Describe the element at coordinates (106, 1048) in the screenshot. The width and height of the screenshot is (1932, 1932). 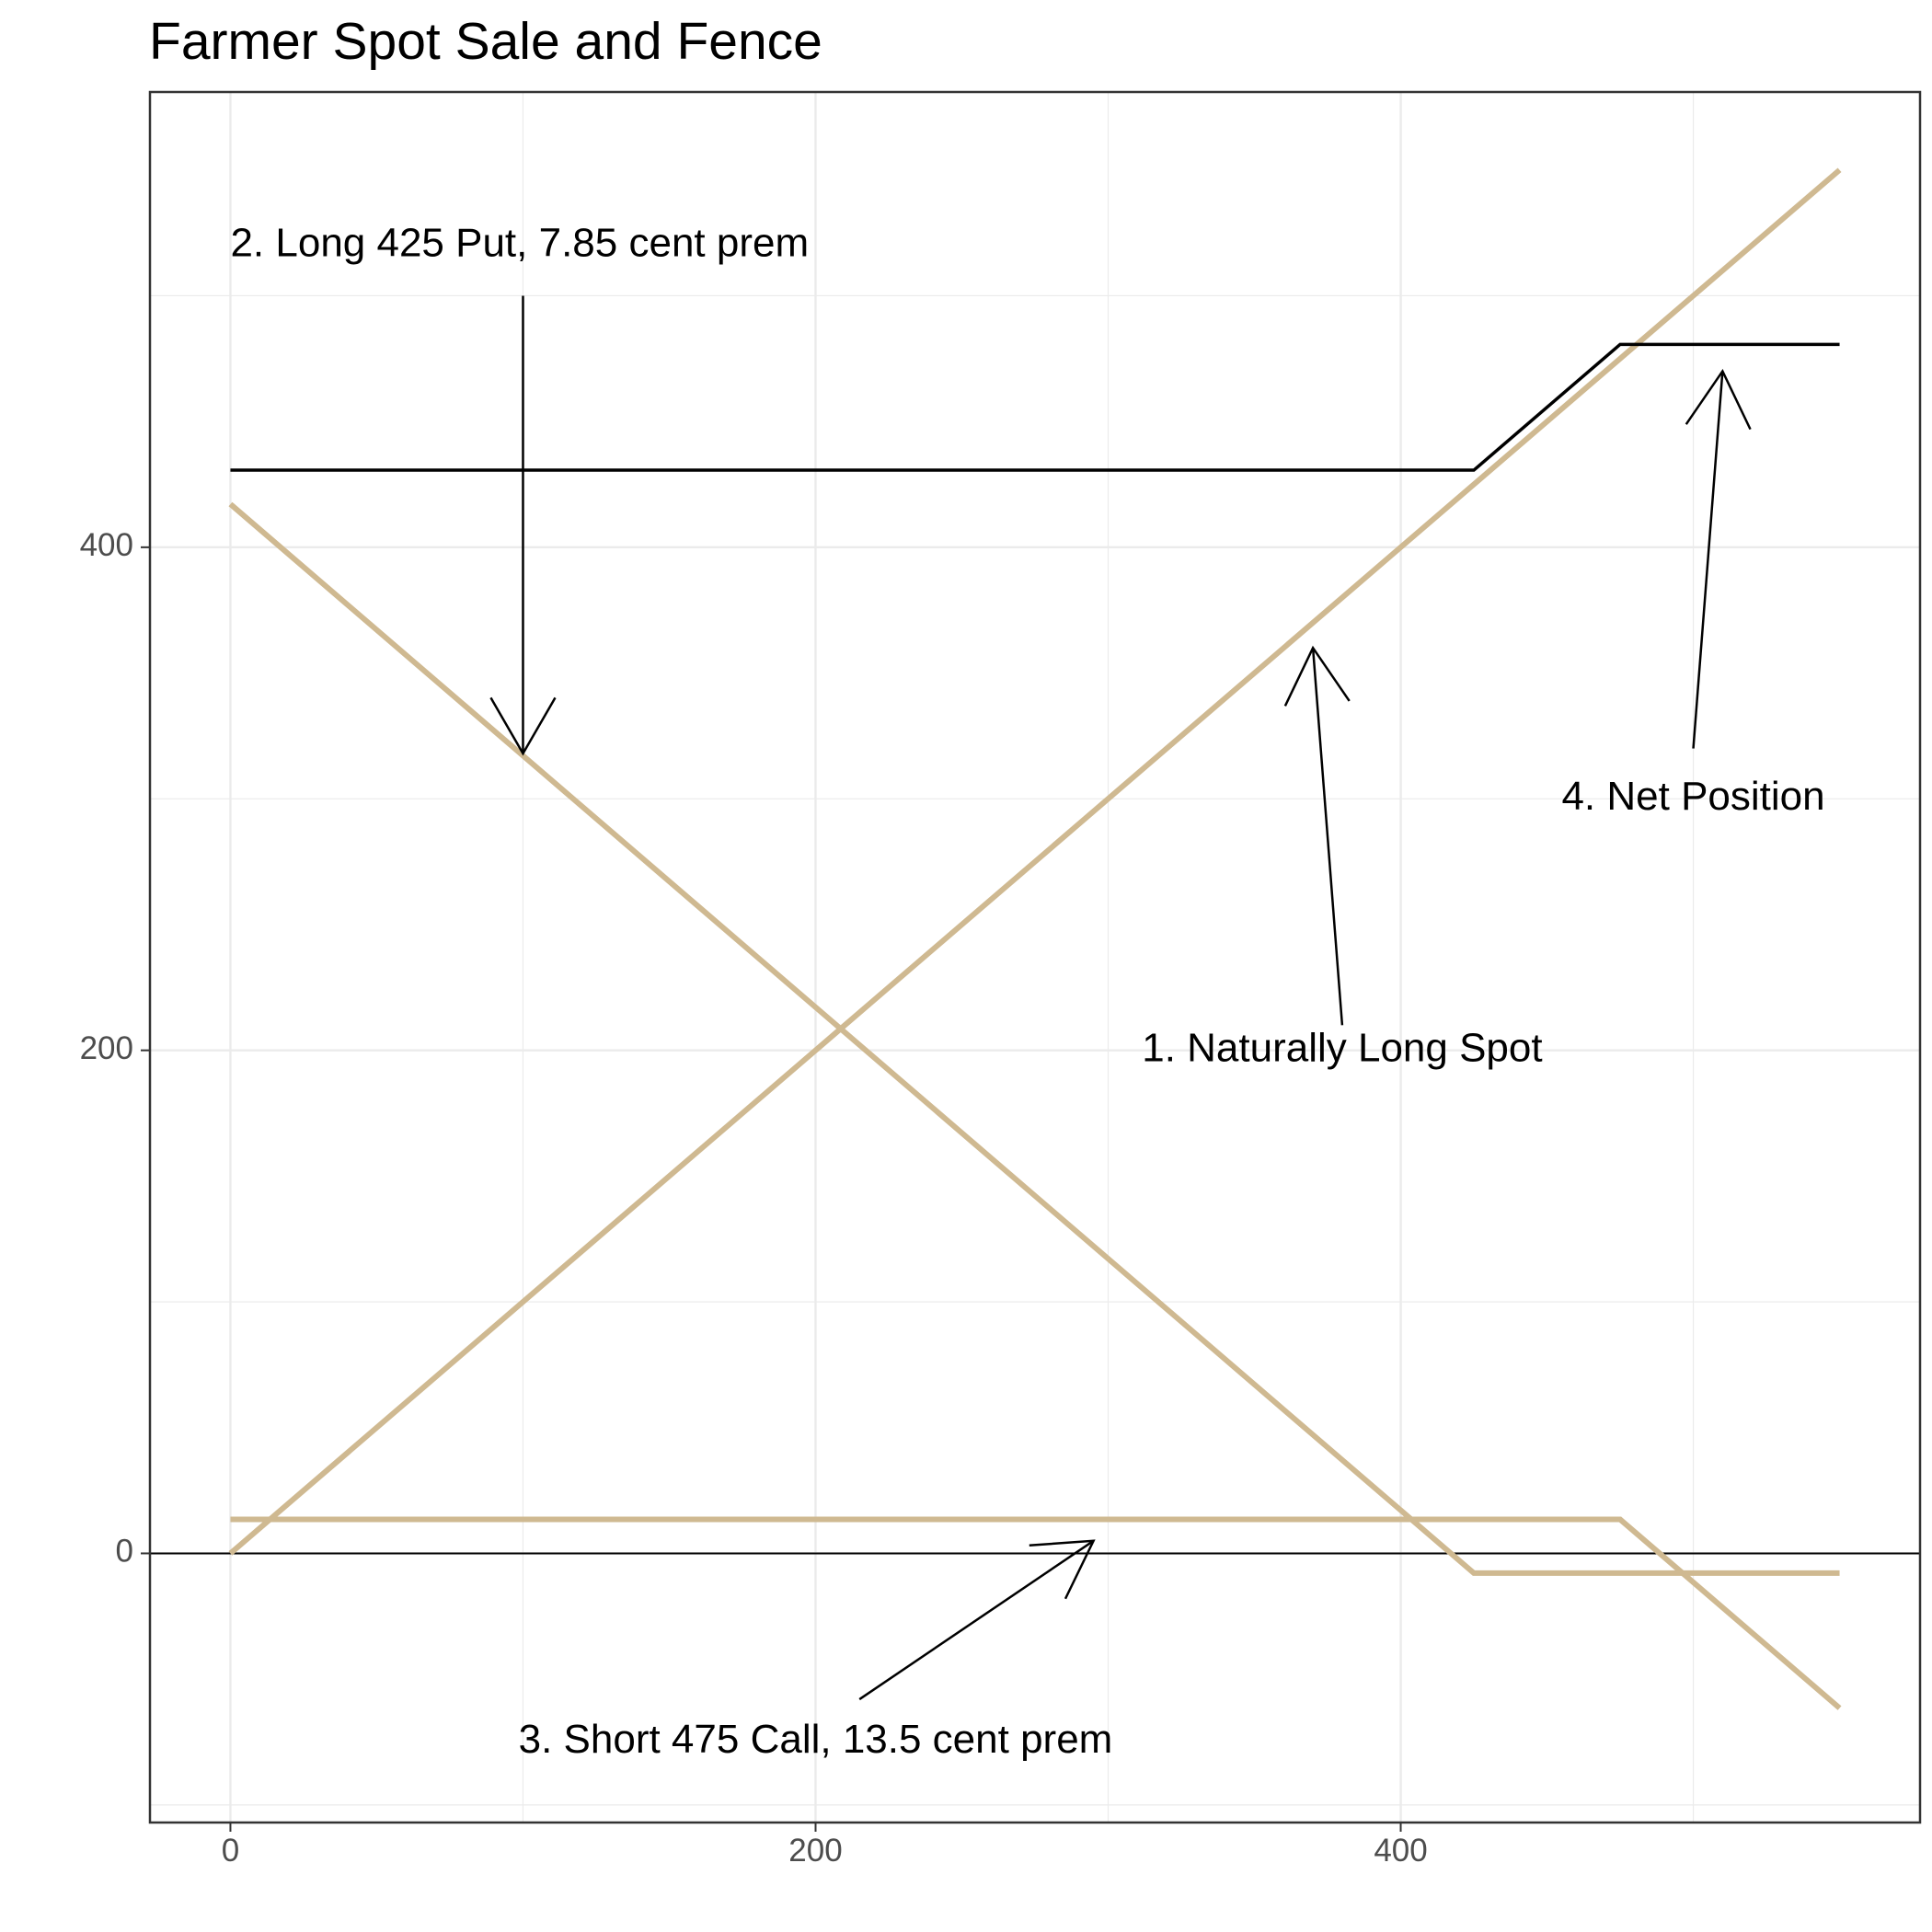
I see `y-tick-label: 200` at that location.